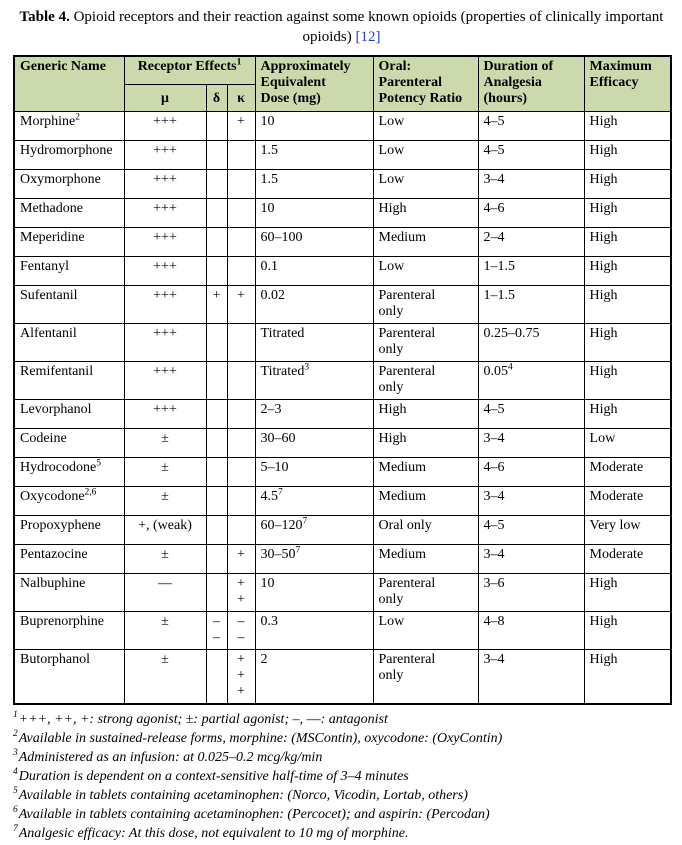  Describe the element at coordinates (496, 371) in the screenshot. I see `cell-text: 0.05` at that location.